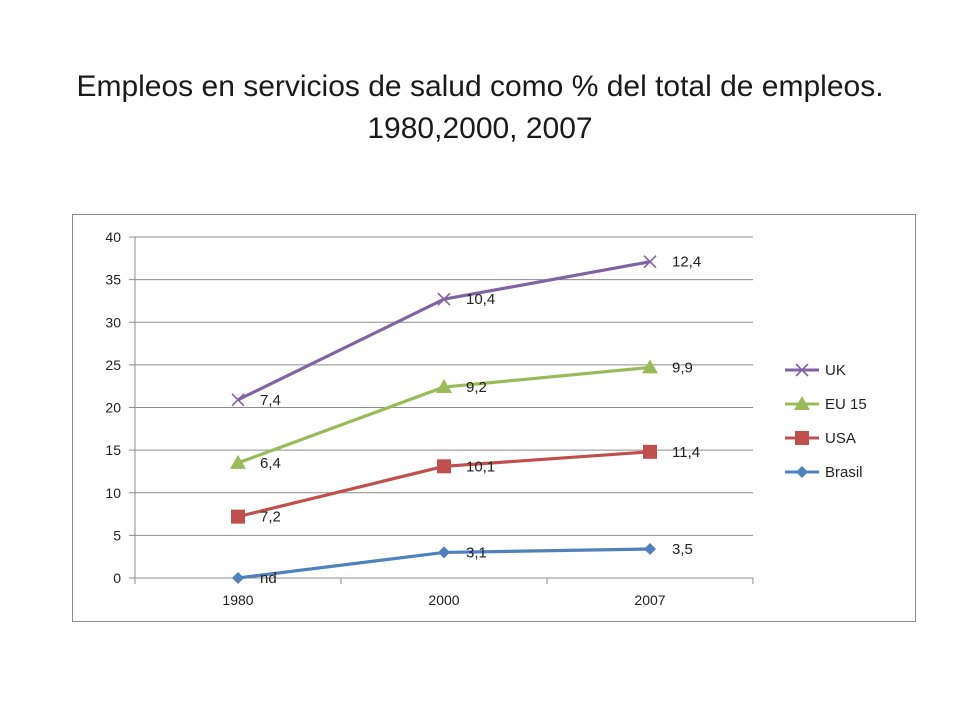  Describe the element at coordinates (476, 552) in the screenshot. I see `data-label: 3,1` at that location.